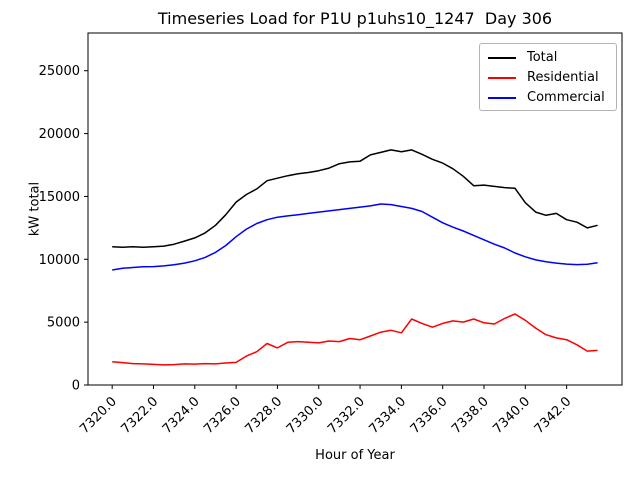 The height and width of the screenshot is (480, 640). I want to click on svg-text: 25000, so click(59, 71).